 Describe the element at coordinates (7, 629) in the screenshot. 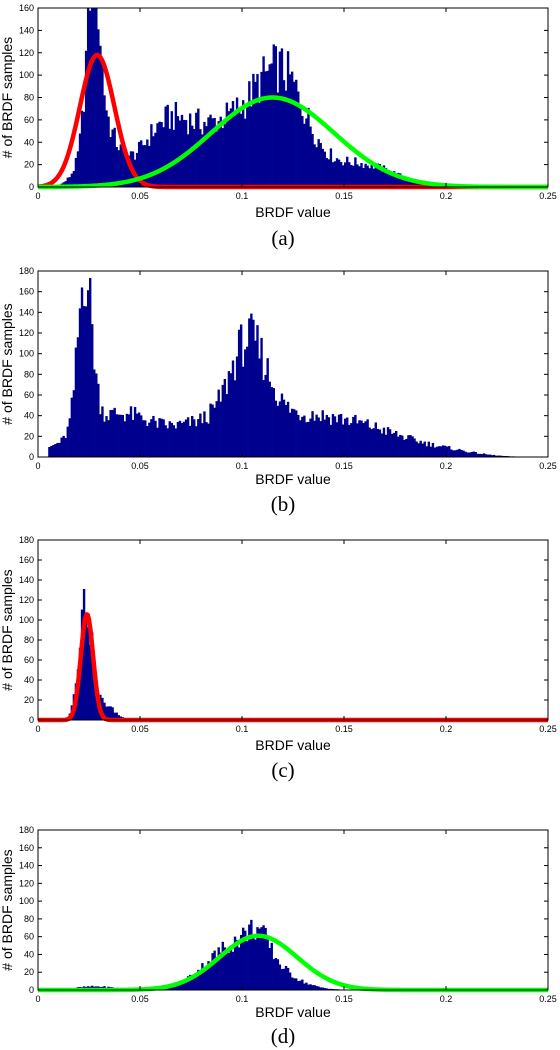

I see `y-axis-label: # of BRDF samples` at that location.